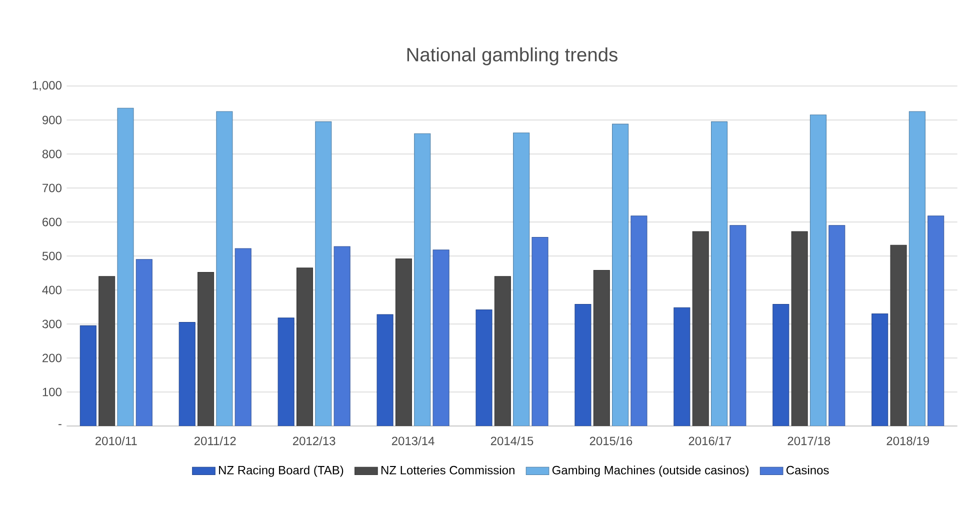 This screenshot has height=530, width=971. I want to click on y-tick-label: 500, so click(52, 256).